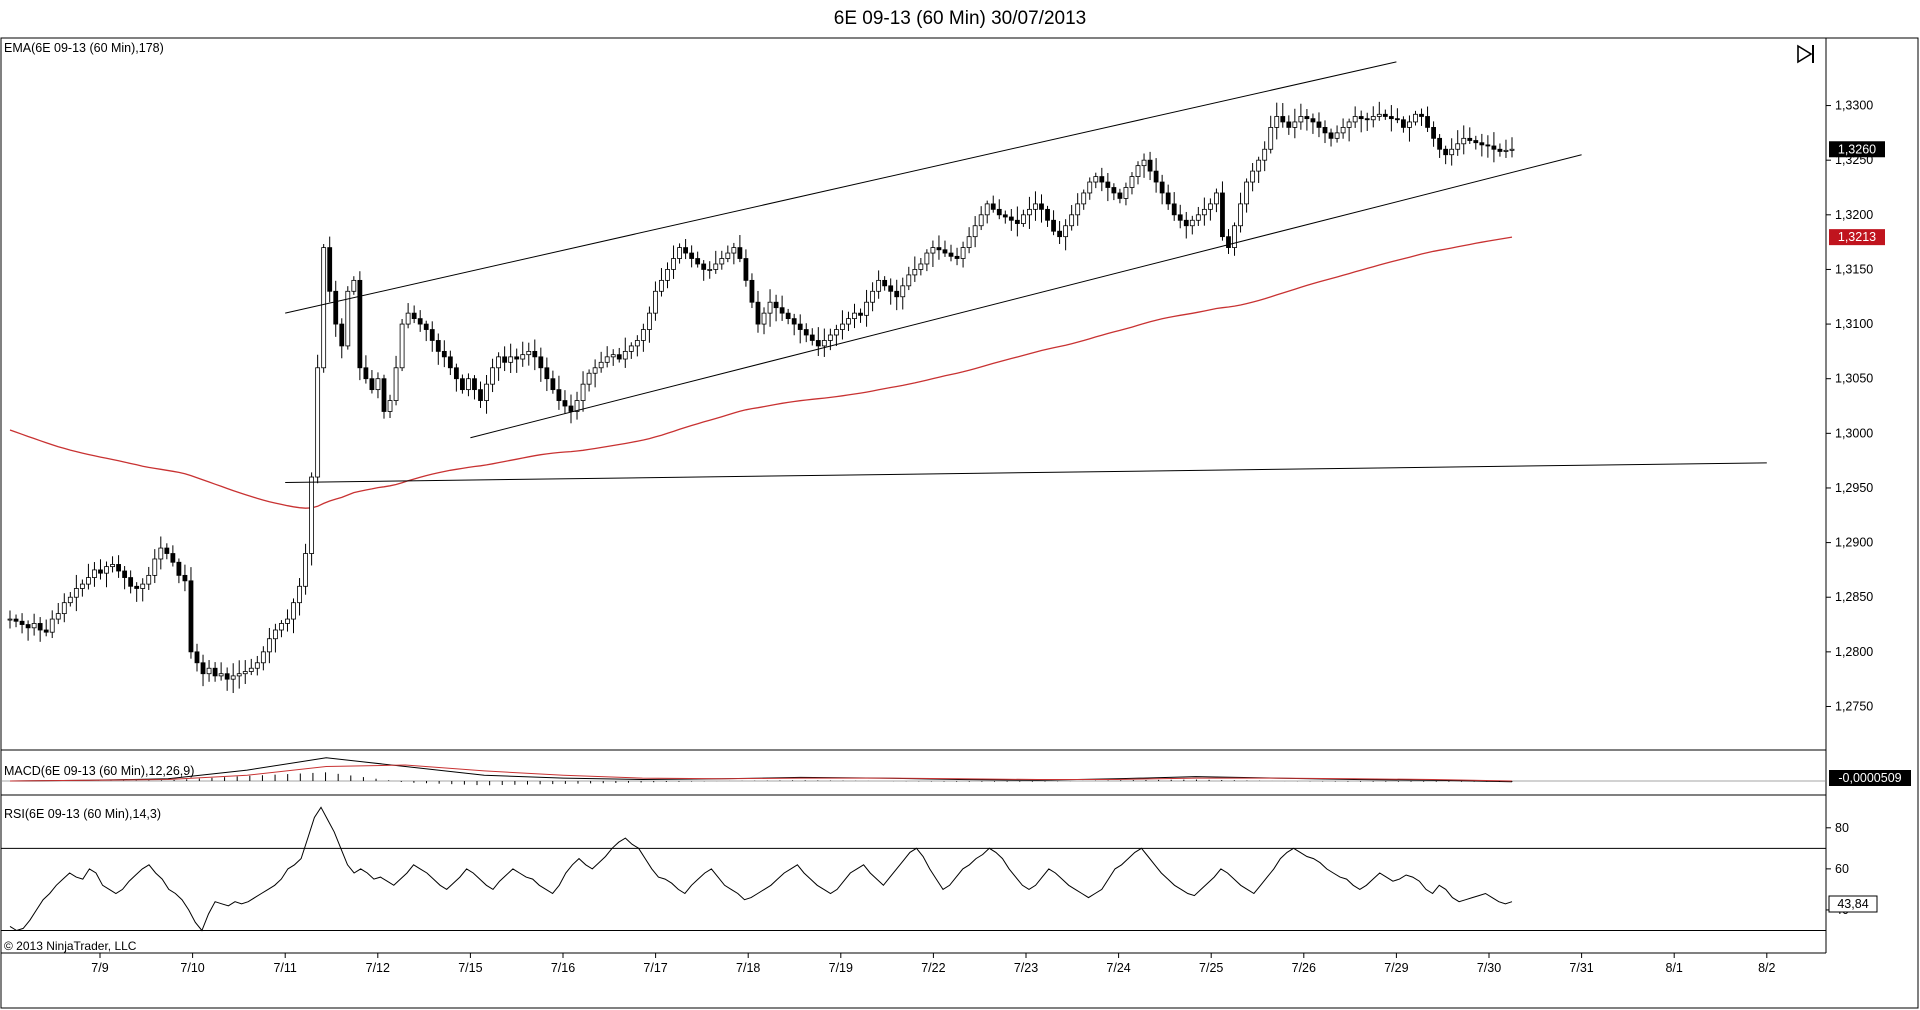  Describe the element at coordinates (1026, 472) in the screenshot. I see `trendline-support-line` at that location.